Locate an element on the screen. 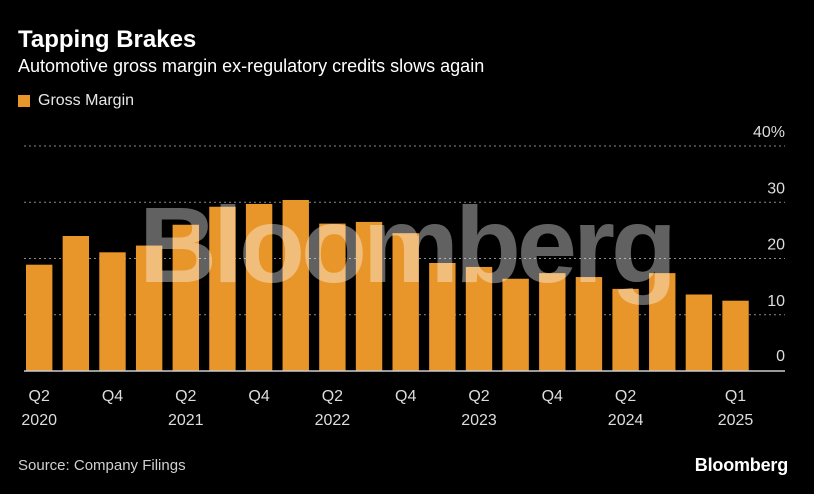 This screenshot has height=494, width=814. x-tick-year-label: 2025 is located at coordinates (736, 420).